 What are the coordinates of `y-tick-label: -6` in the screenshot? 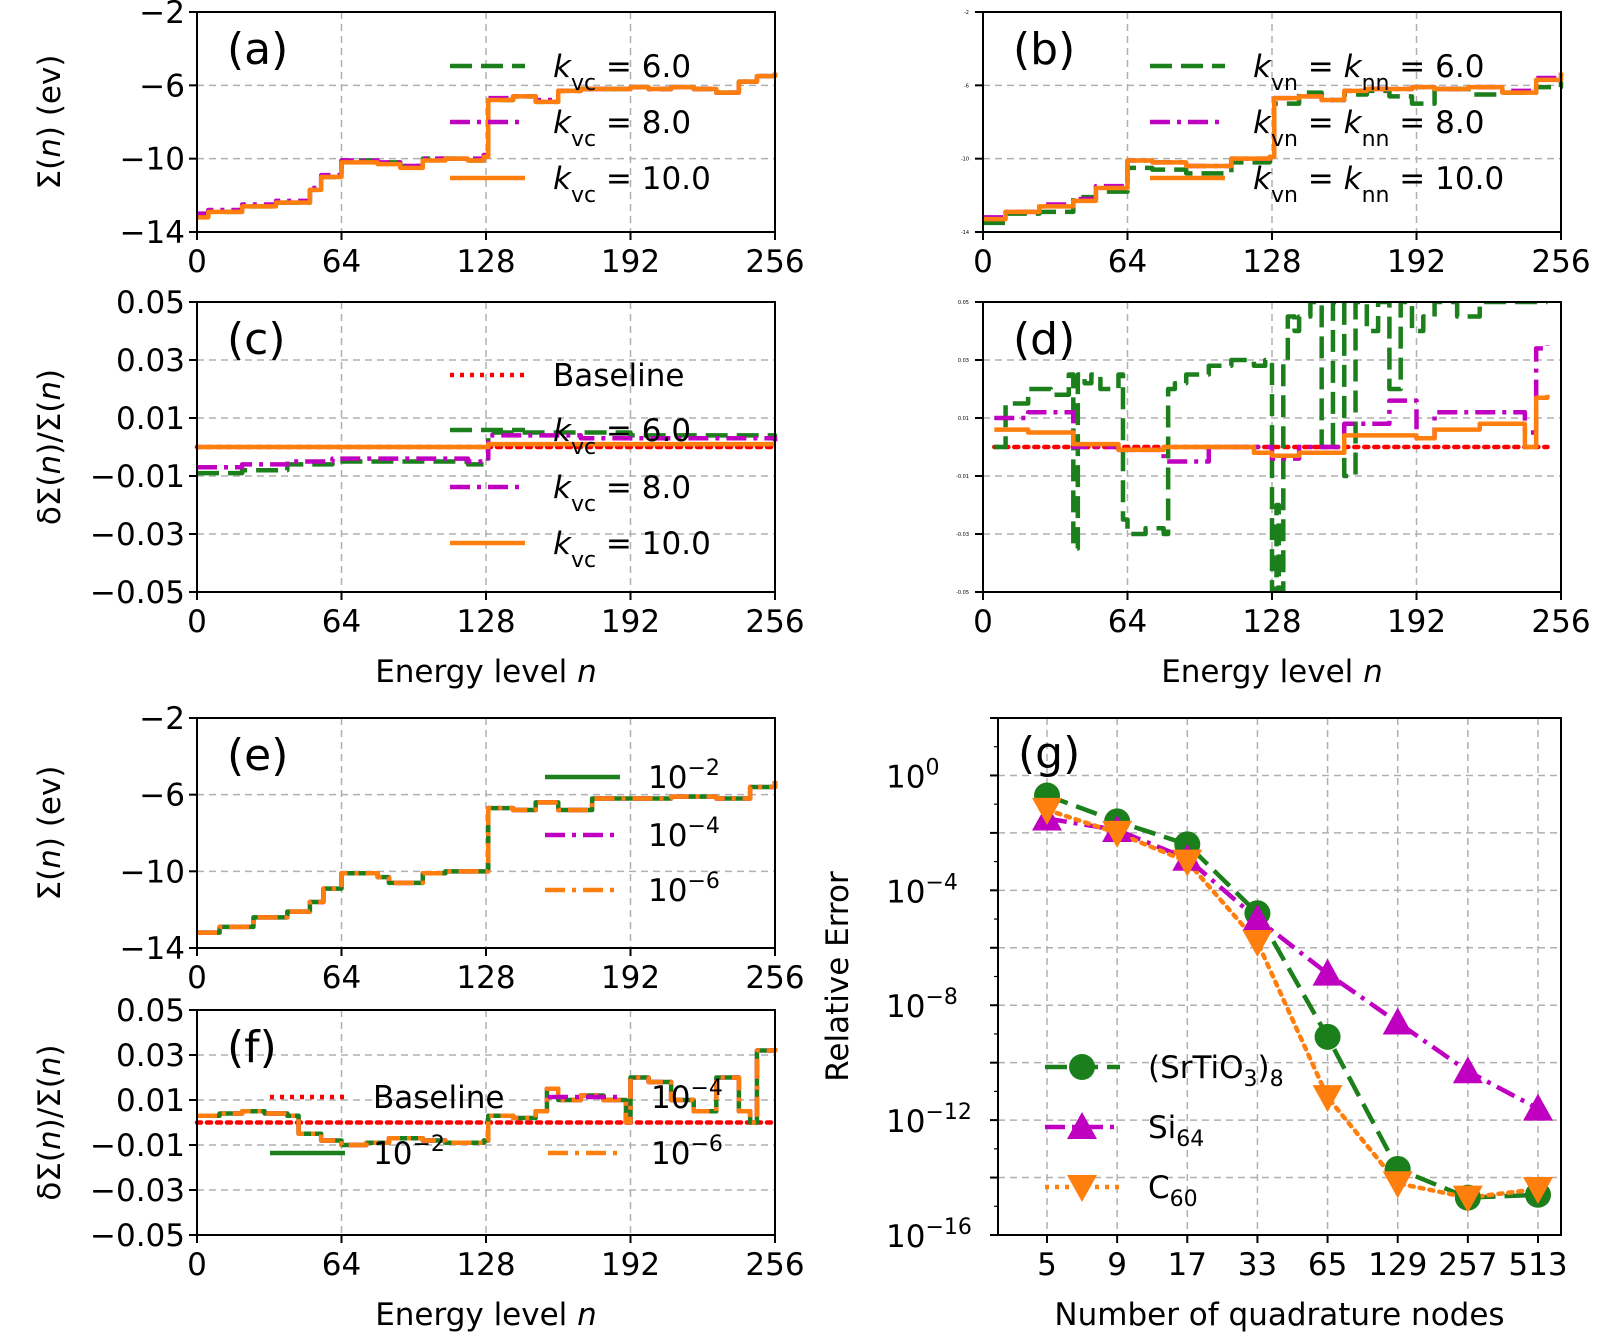 It's located at (966, 86).